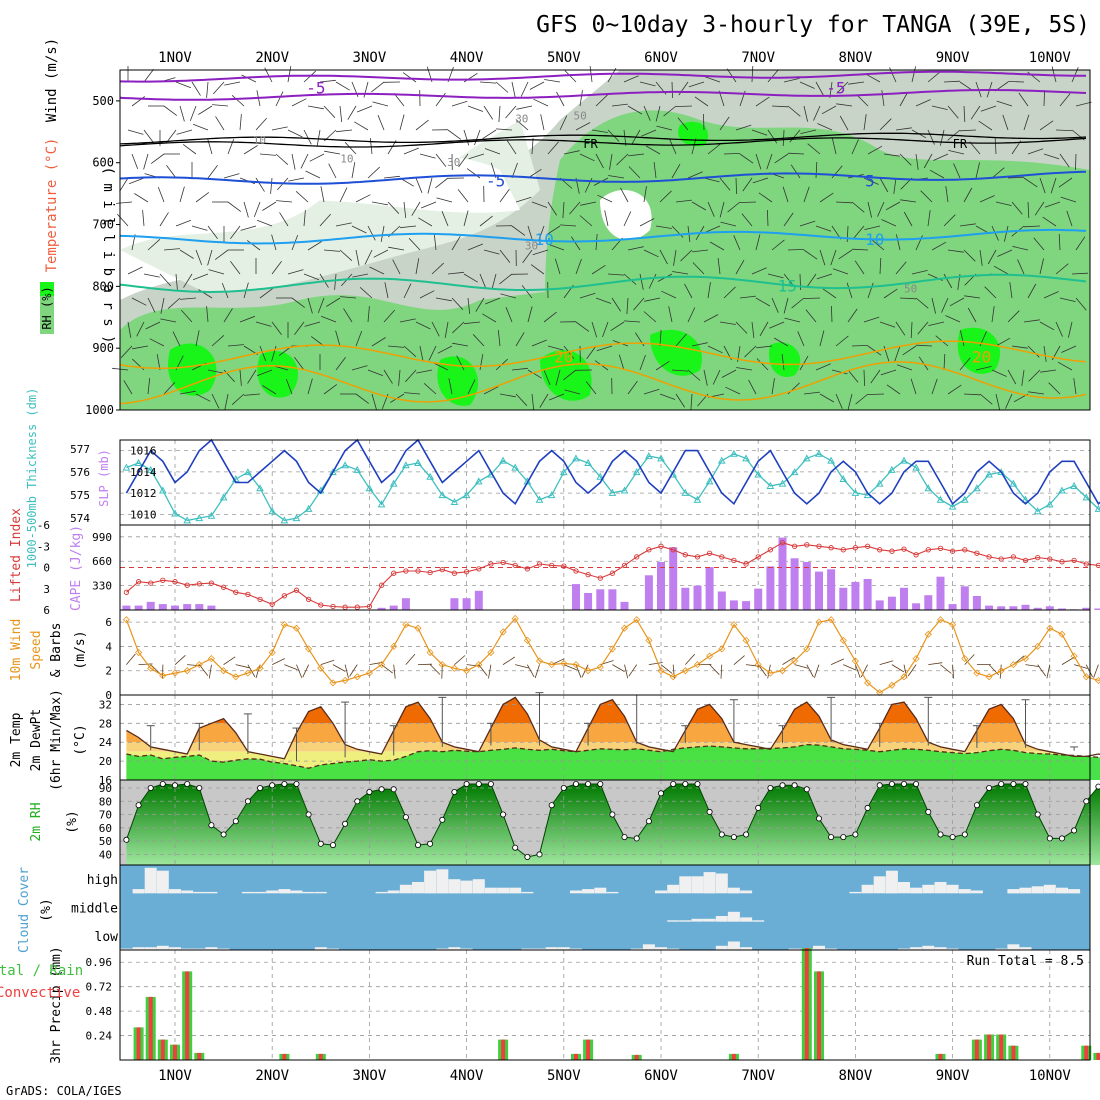 This screenshot has width=1100, height=1100. What do you see at coordinates (106, 742) in the screenshot?
I see `temp-tick: 24` at bounding box center [106, 742].